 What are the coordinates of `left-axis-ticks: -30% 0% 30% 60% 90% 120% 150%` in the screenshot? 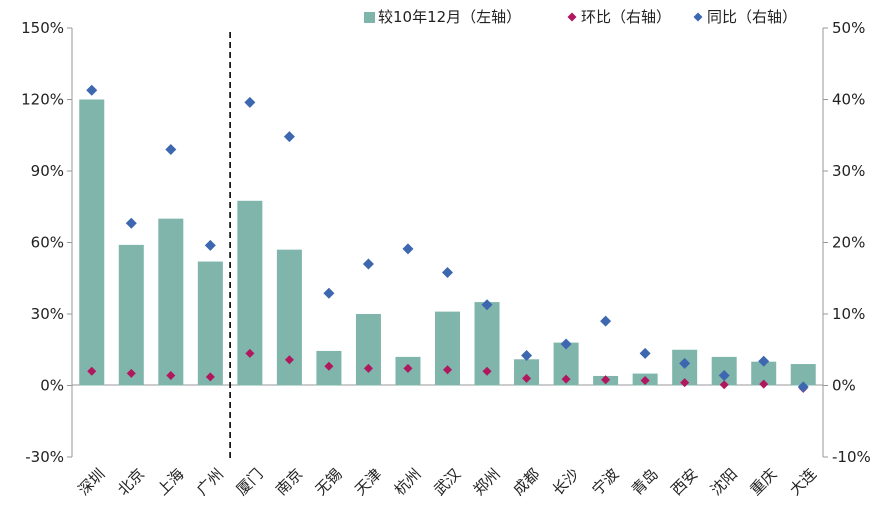 It's located at (46, 242).